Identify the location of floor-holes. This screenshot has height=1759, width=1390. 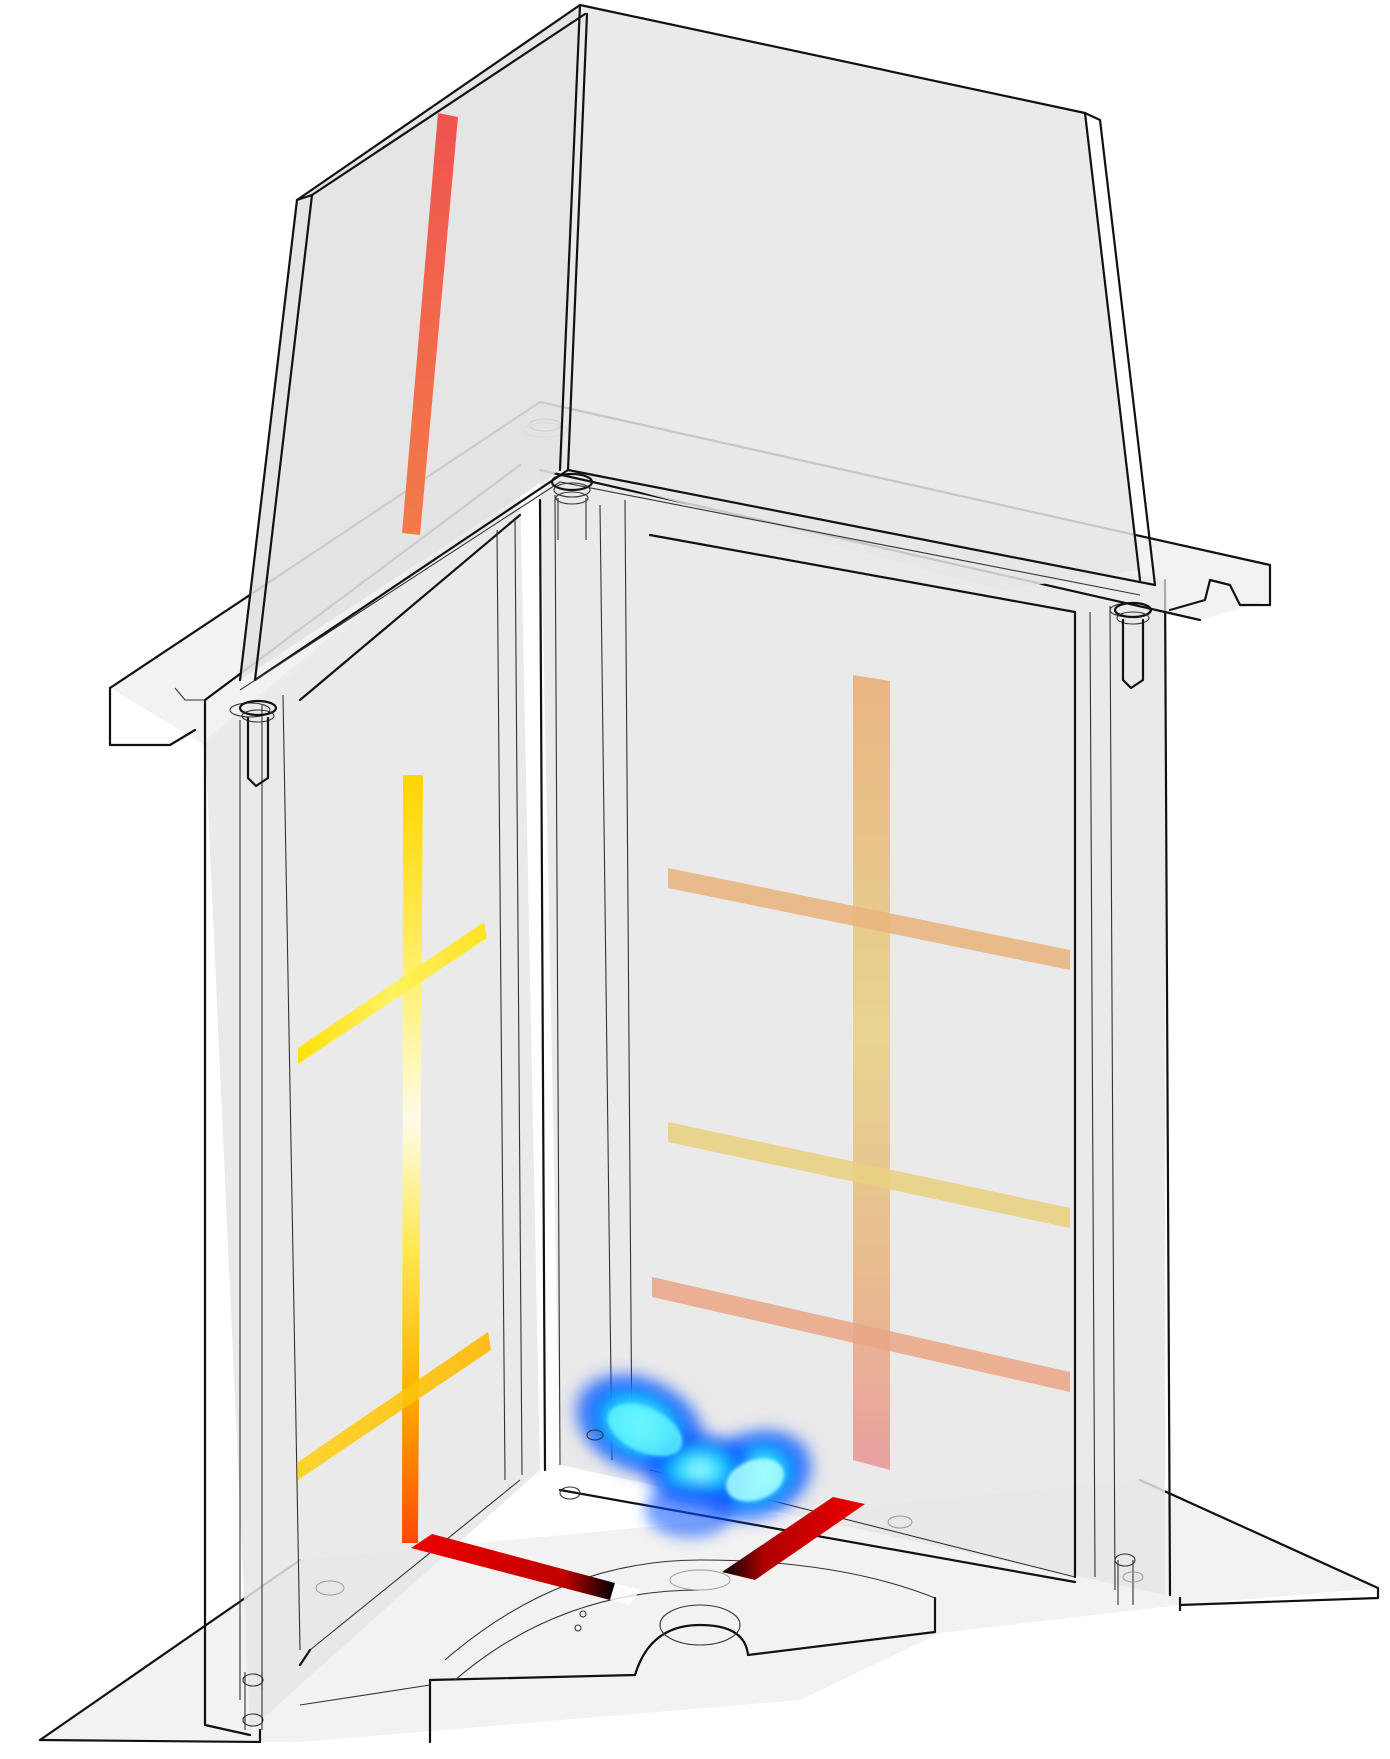
(851, 1530).